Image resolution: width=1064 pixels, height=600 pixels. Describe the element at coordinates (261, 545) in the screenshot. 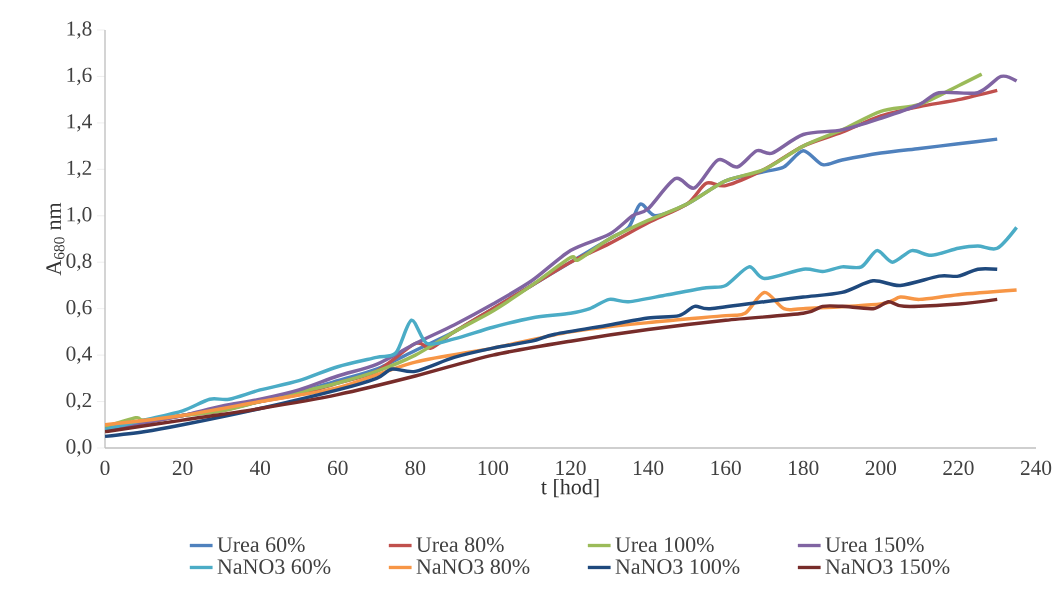

I see `legend-label: Urea 60%` at that location.